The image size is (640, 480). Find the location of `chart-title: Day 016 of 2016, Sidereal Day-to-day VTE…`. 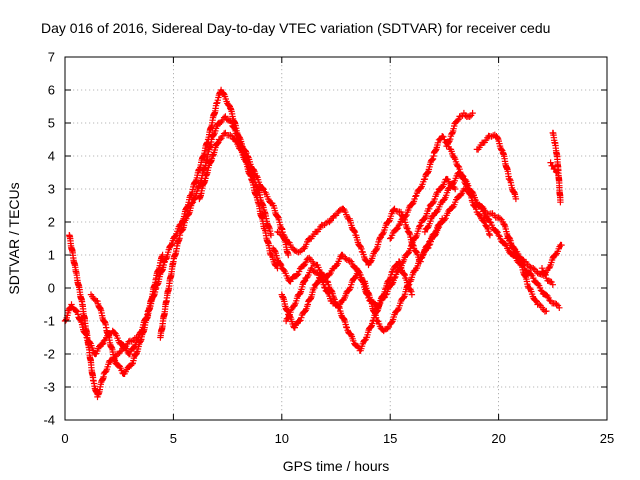

chart-title: Day 016 of 2016, Sidereal Day-to-day VTE… is located at coordinates (295, 28).